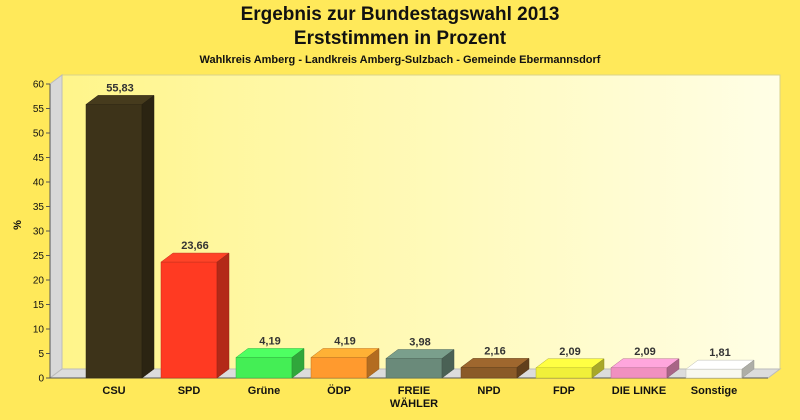 The width and height of the screenshot is (800, 420). What do you see at coordinates (39, 330) in the screenshot?
I see `y-tick-label: 10` at bounding box center [39, 330].